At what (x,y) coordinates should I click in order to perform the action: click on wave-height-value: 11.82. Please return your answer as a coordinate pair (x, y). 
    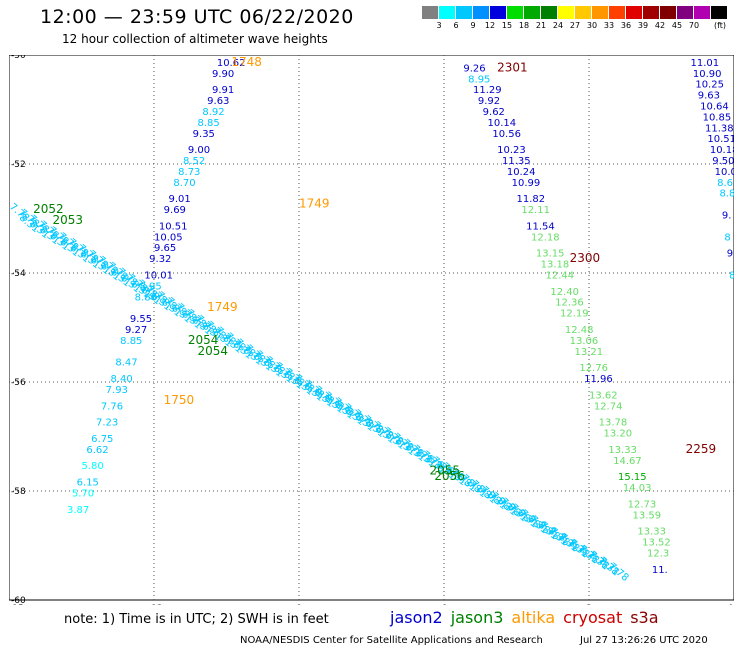
    Looking at the image, I should click on (531, 199).